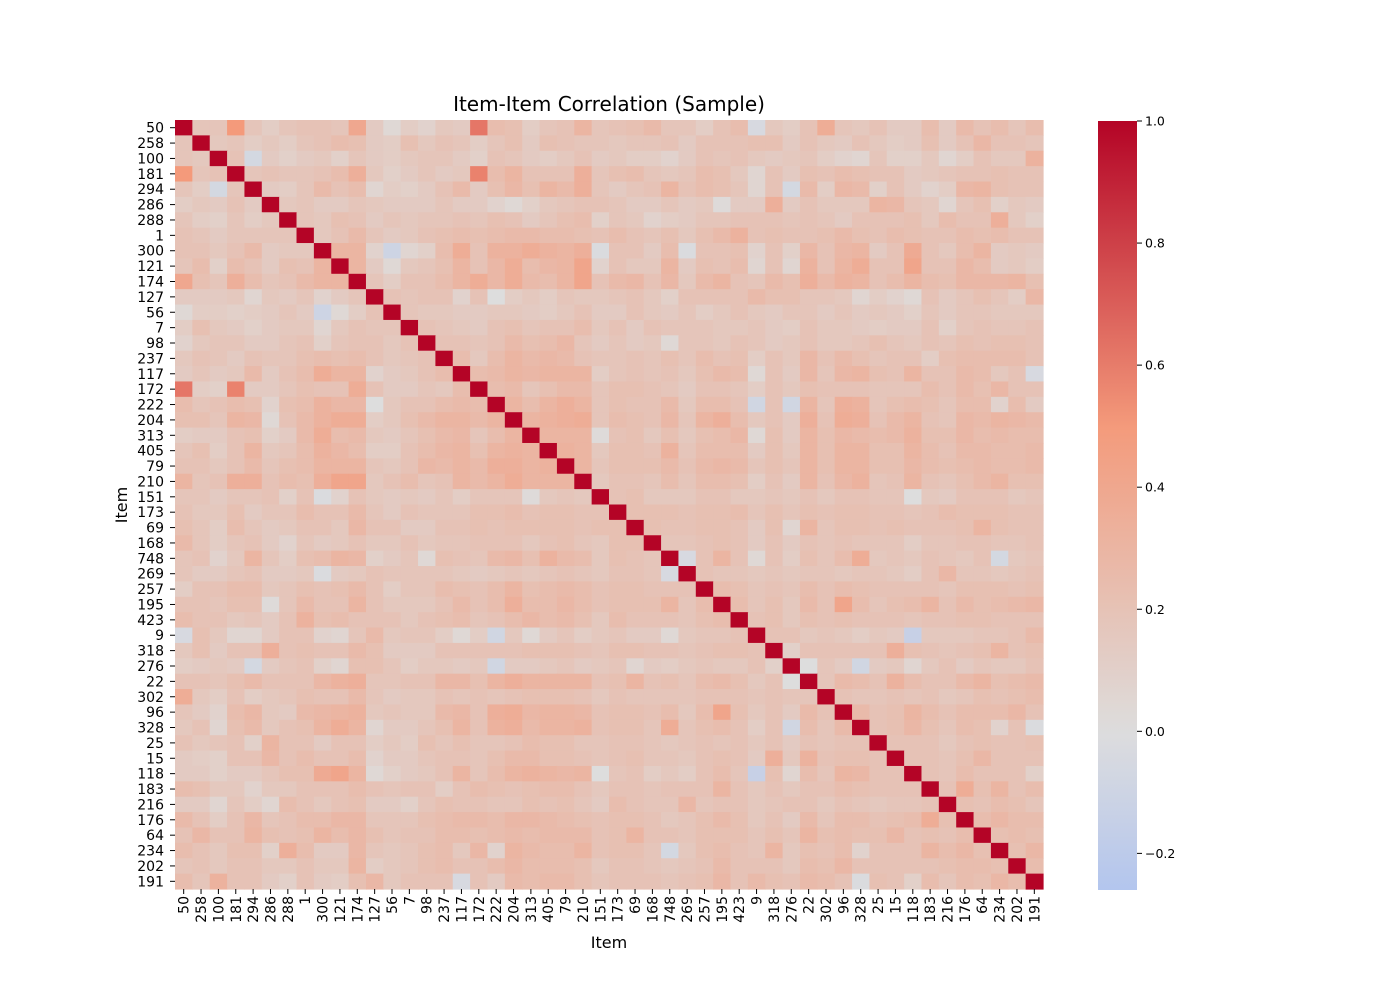  I want to click on x-tick-label: 176, so click(966, 909).